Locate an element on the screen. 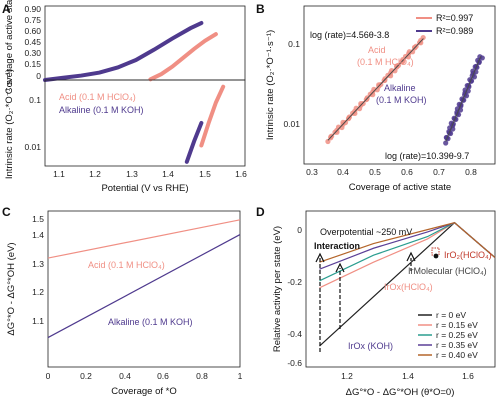  d-xtick-0: 1.2 is located at coordinates (347, 376).